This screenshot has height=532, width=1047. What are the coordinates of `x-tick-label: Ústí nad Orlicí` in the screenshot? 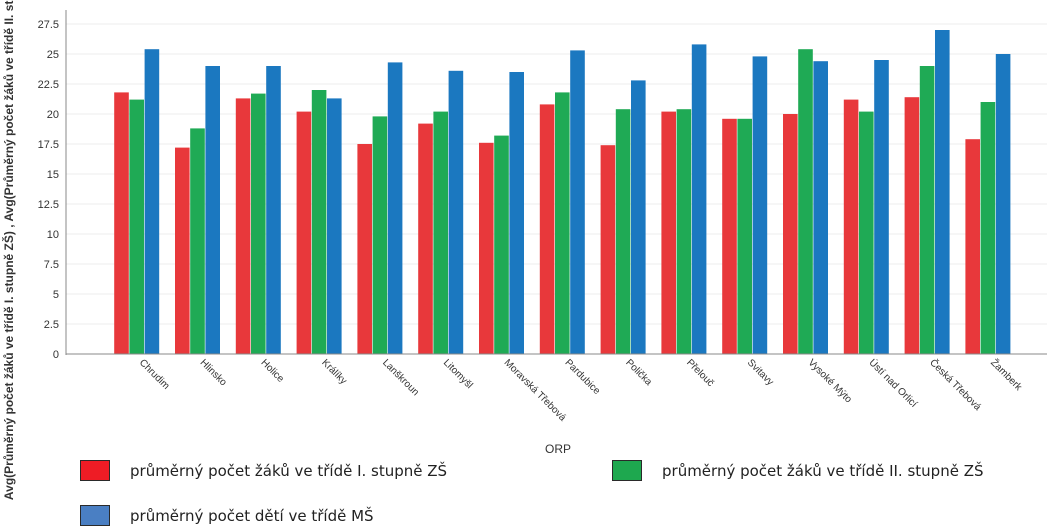 It's located at (893, 383).